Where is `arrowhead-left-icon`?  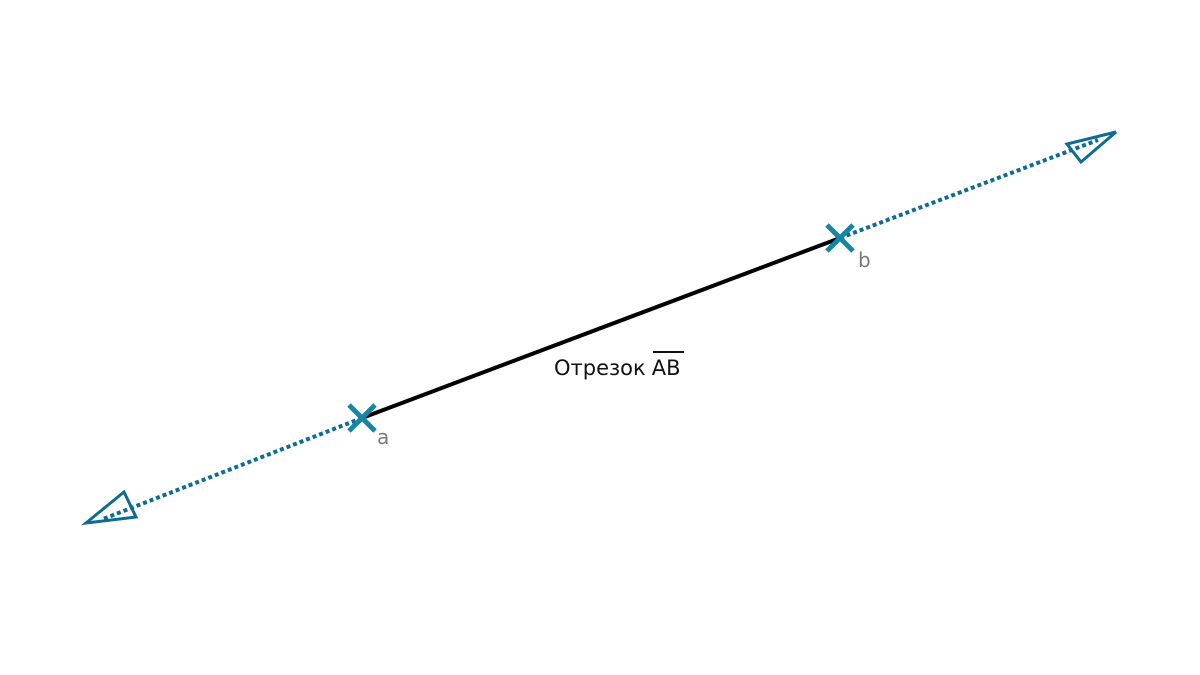 arrowhead-left-icon is located at coordinates (110, 507).